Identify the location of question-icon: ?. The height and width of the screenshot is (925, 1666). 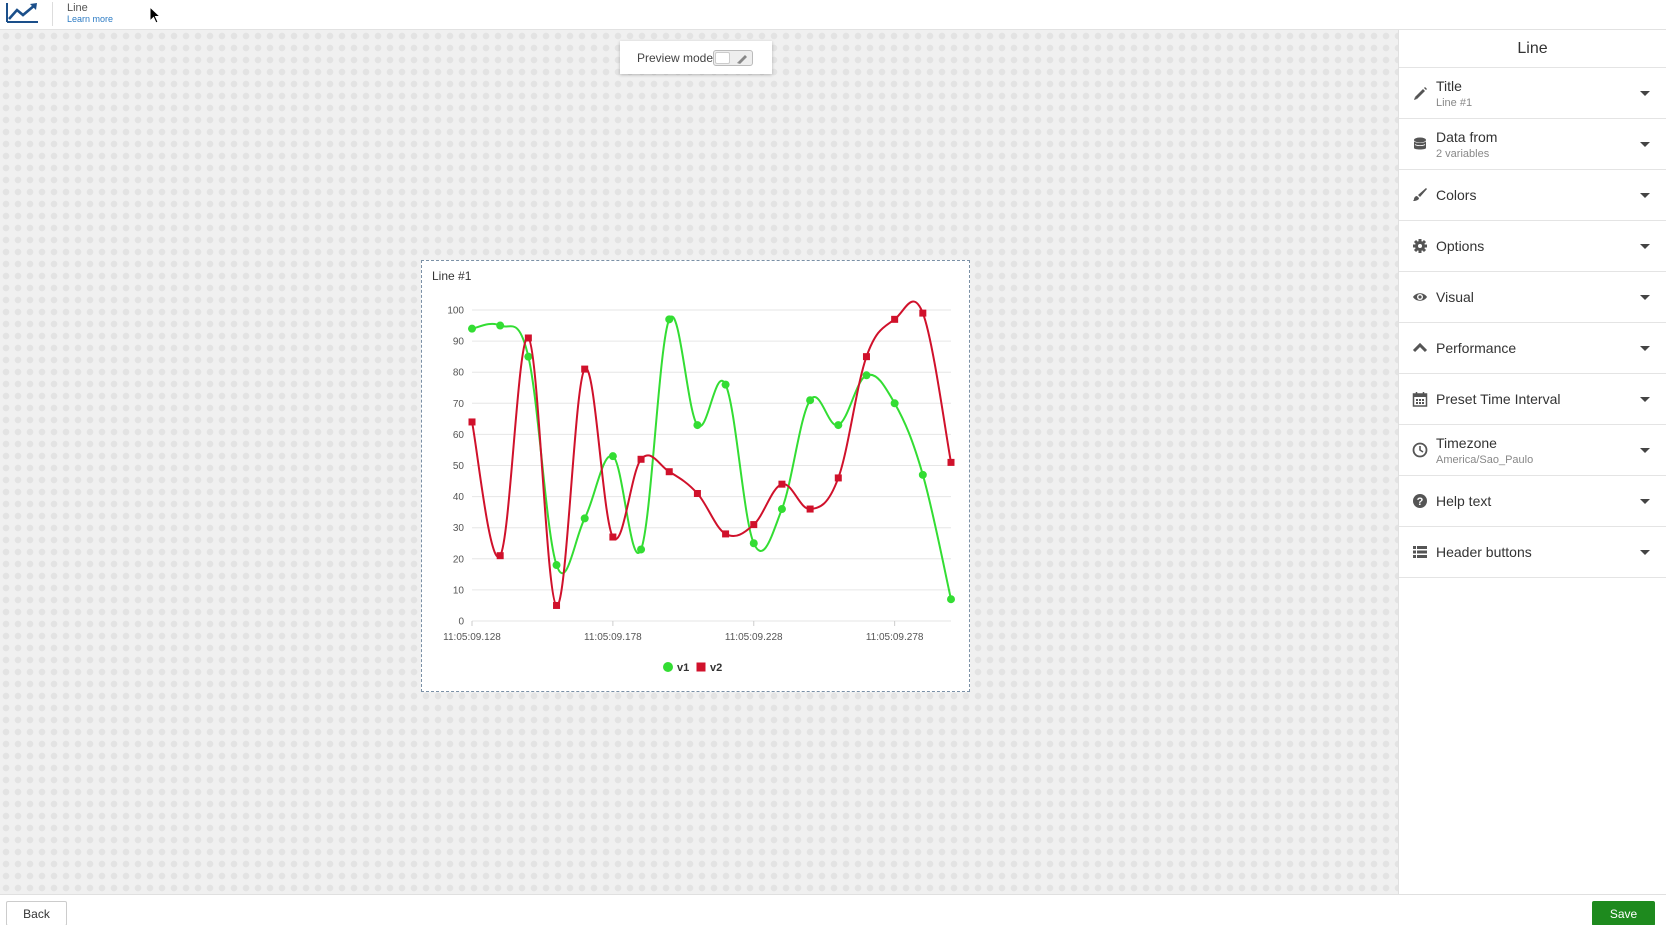
(1420, 501).